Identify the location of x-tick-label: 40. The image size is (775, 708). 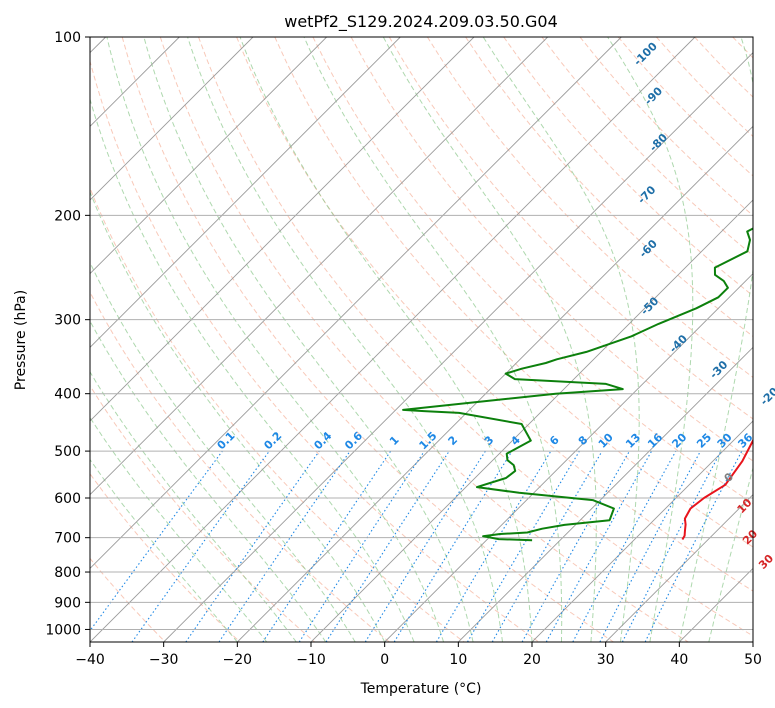
(679, 660).